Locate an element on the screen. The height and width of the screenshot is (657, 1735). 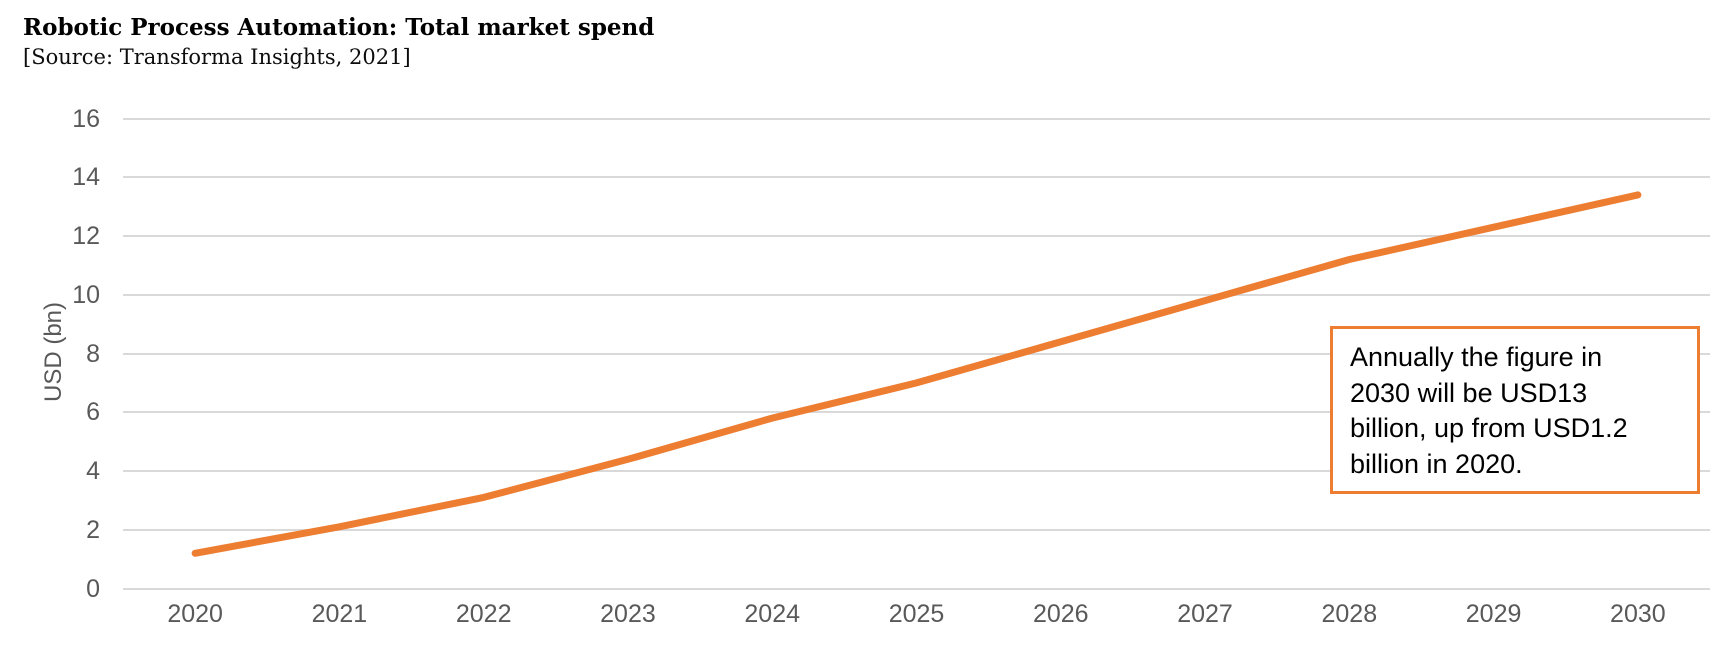
annotation-text-line: billion in 2020. is located at coordinates (1436, 463).